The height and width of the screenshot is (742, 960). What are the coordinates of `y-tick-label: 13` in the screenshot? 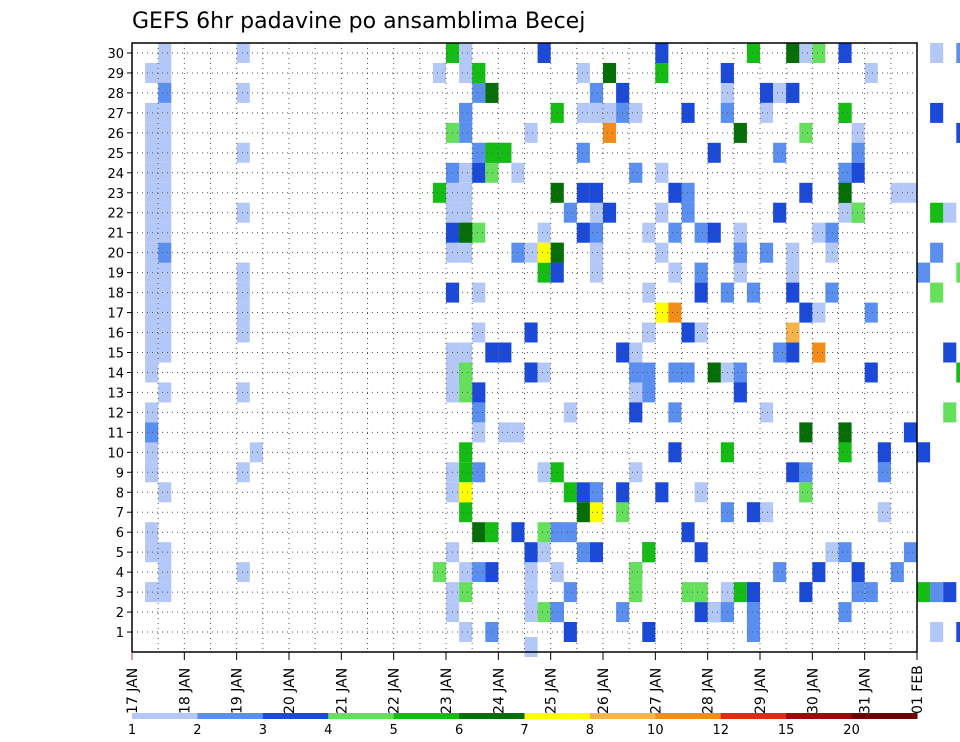 It's located at (115, 393).